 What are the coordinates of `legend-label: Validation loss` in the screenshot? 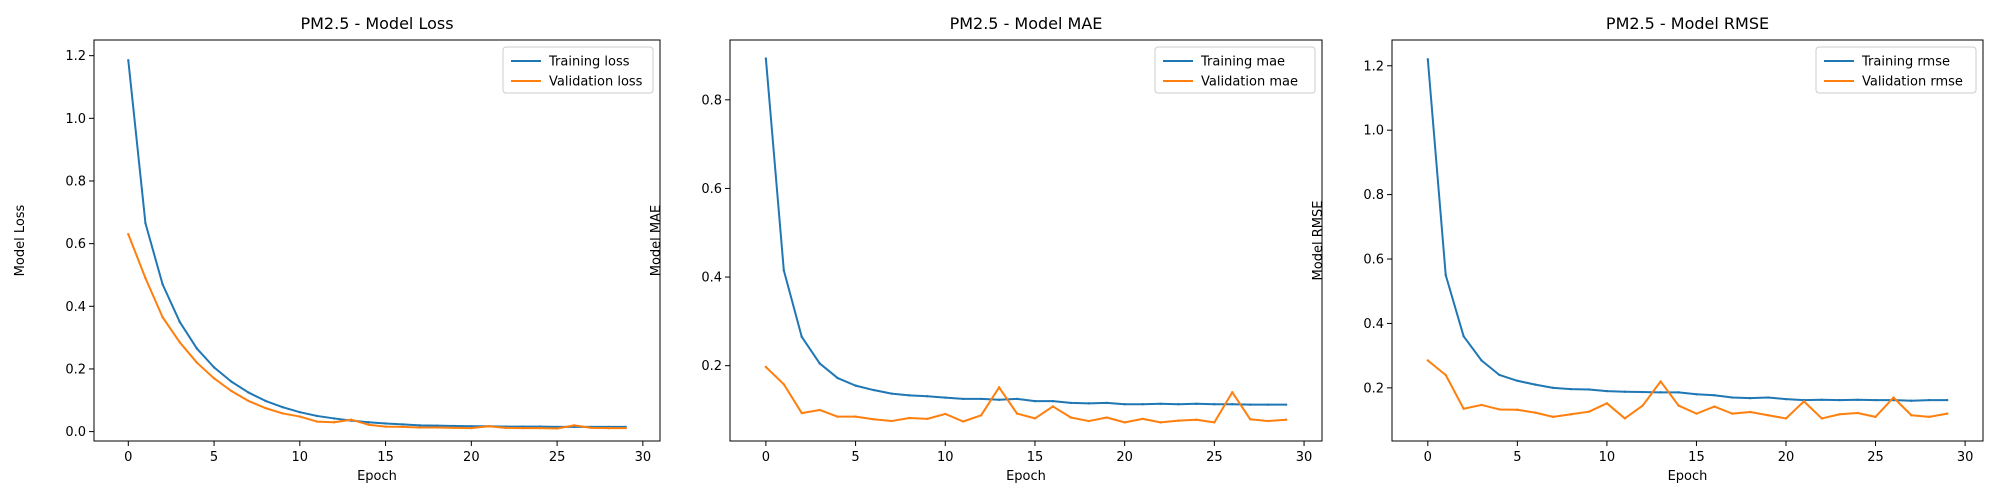 It's located at (596, 82).